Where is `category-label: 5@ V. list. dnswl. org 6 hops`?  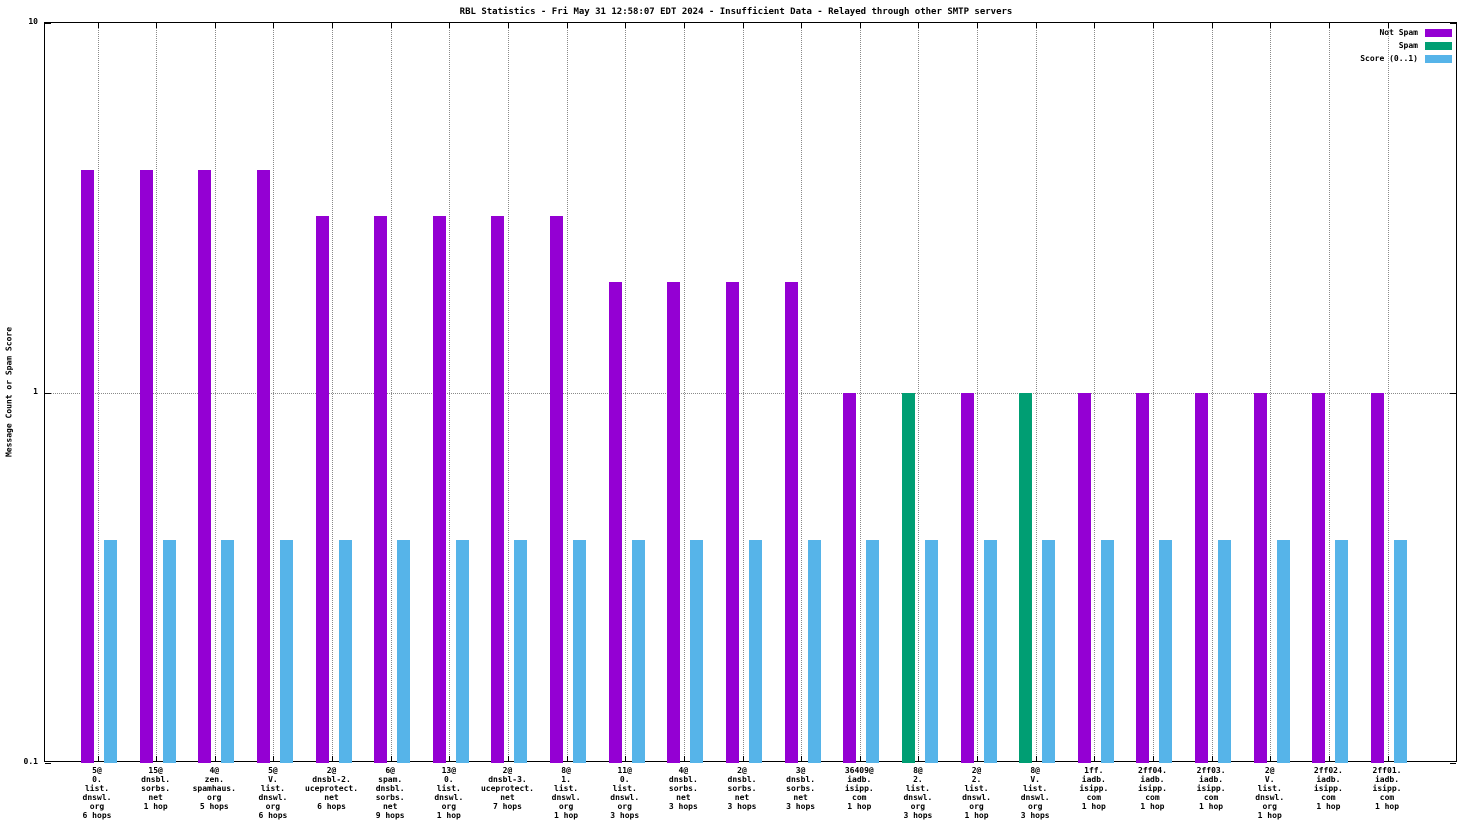 category-label: 5@ V. list. dnswl. org 6 hops is located at coordinates (273, 793).